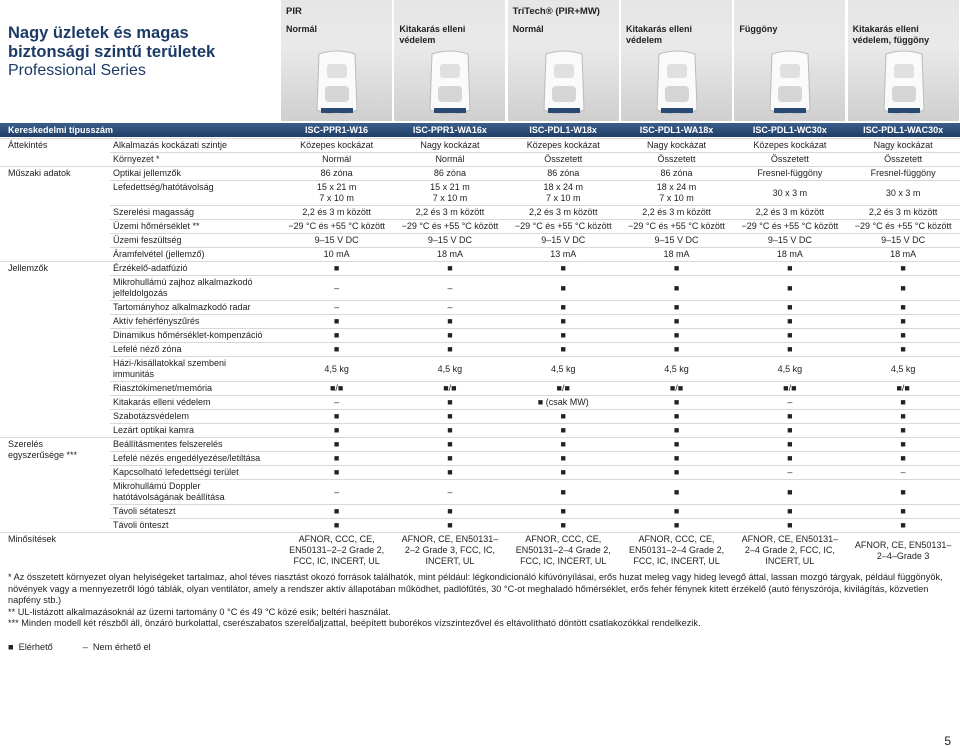 This screenshot has height=748, width=960. What do you see at coordinates (147, 240) in the screenshot?
I see `label-line: Üzemi feszültség` at bounding box center [147, 240].